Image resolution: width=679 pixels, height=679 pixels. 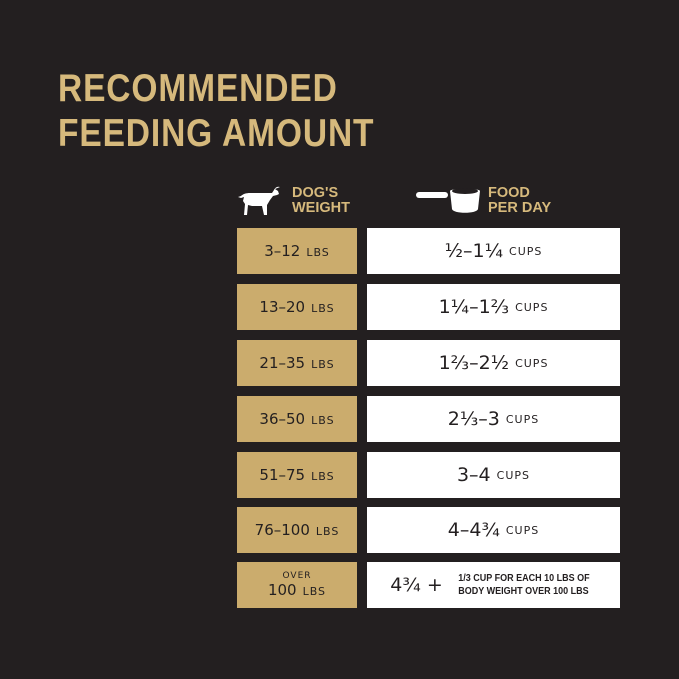 I want to click on feeding-row: 51–75 LBS 3–4 CUPS, so click(x=428, y=475).